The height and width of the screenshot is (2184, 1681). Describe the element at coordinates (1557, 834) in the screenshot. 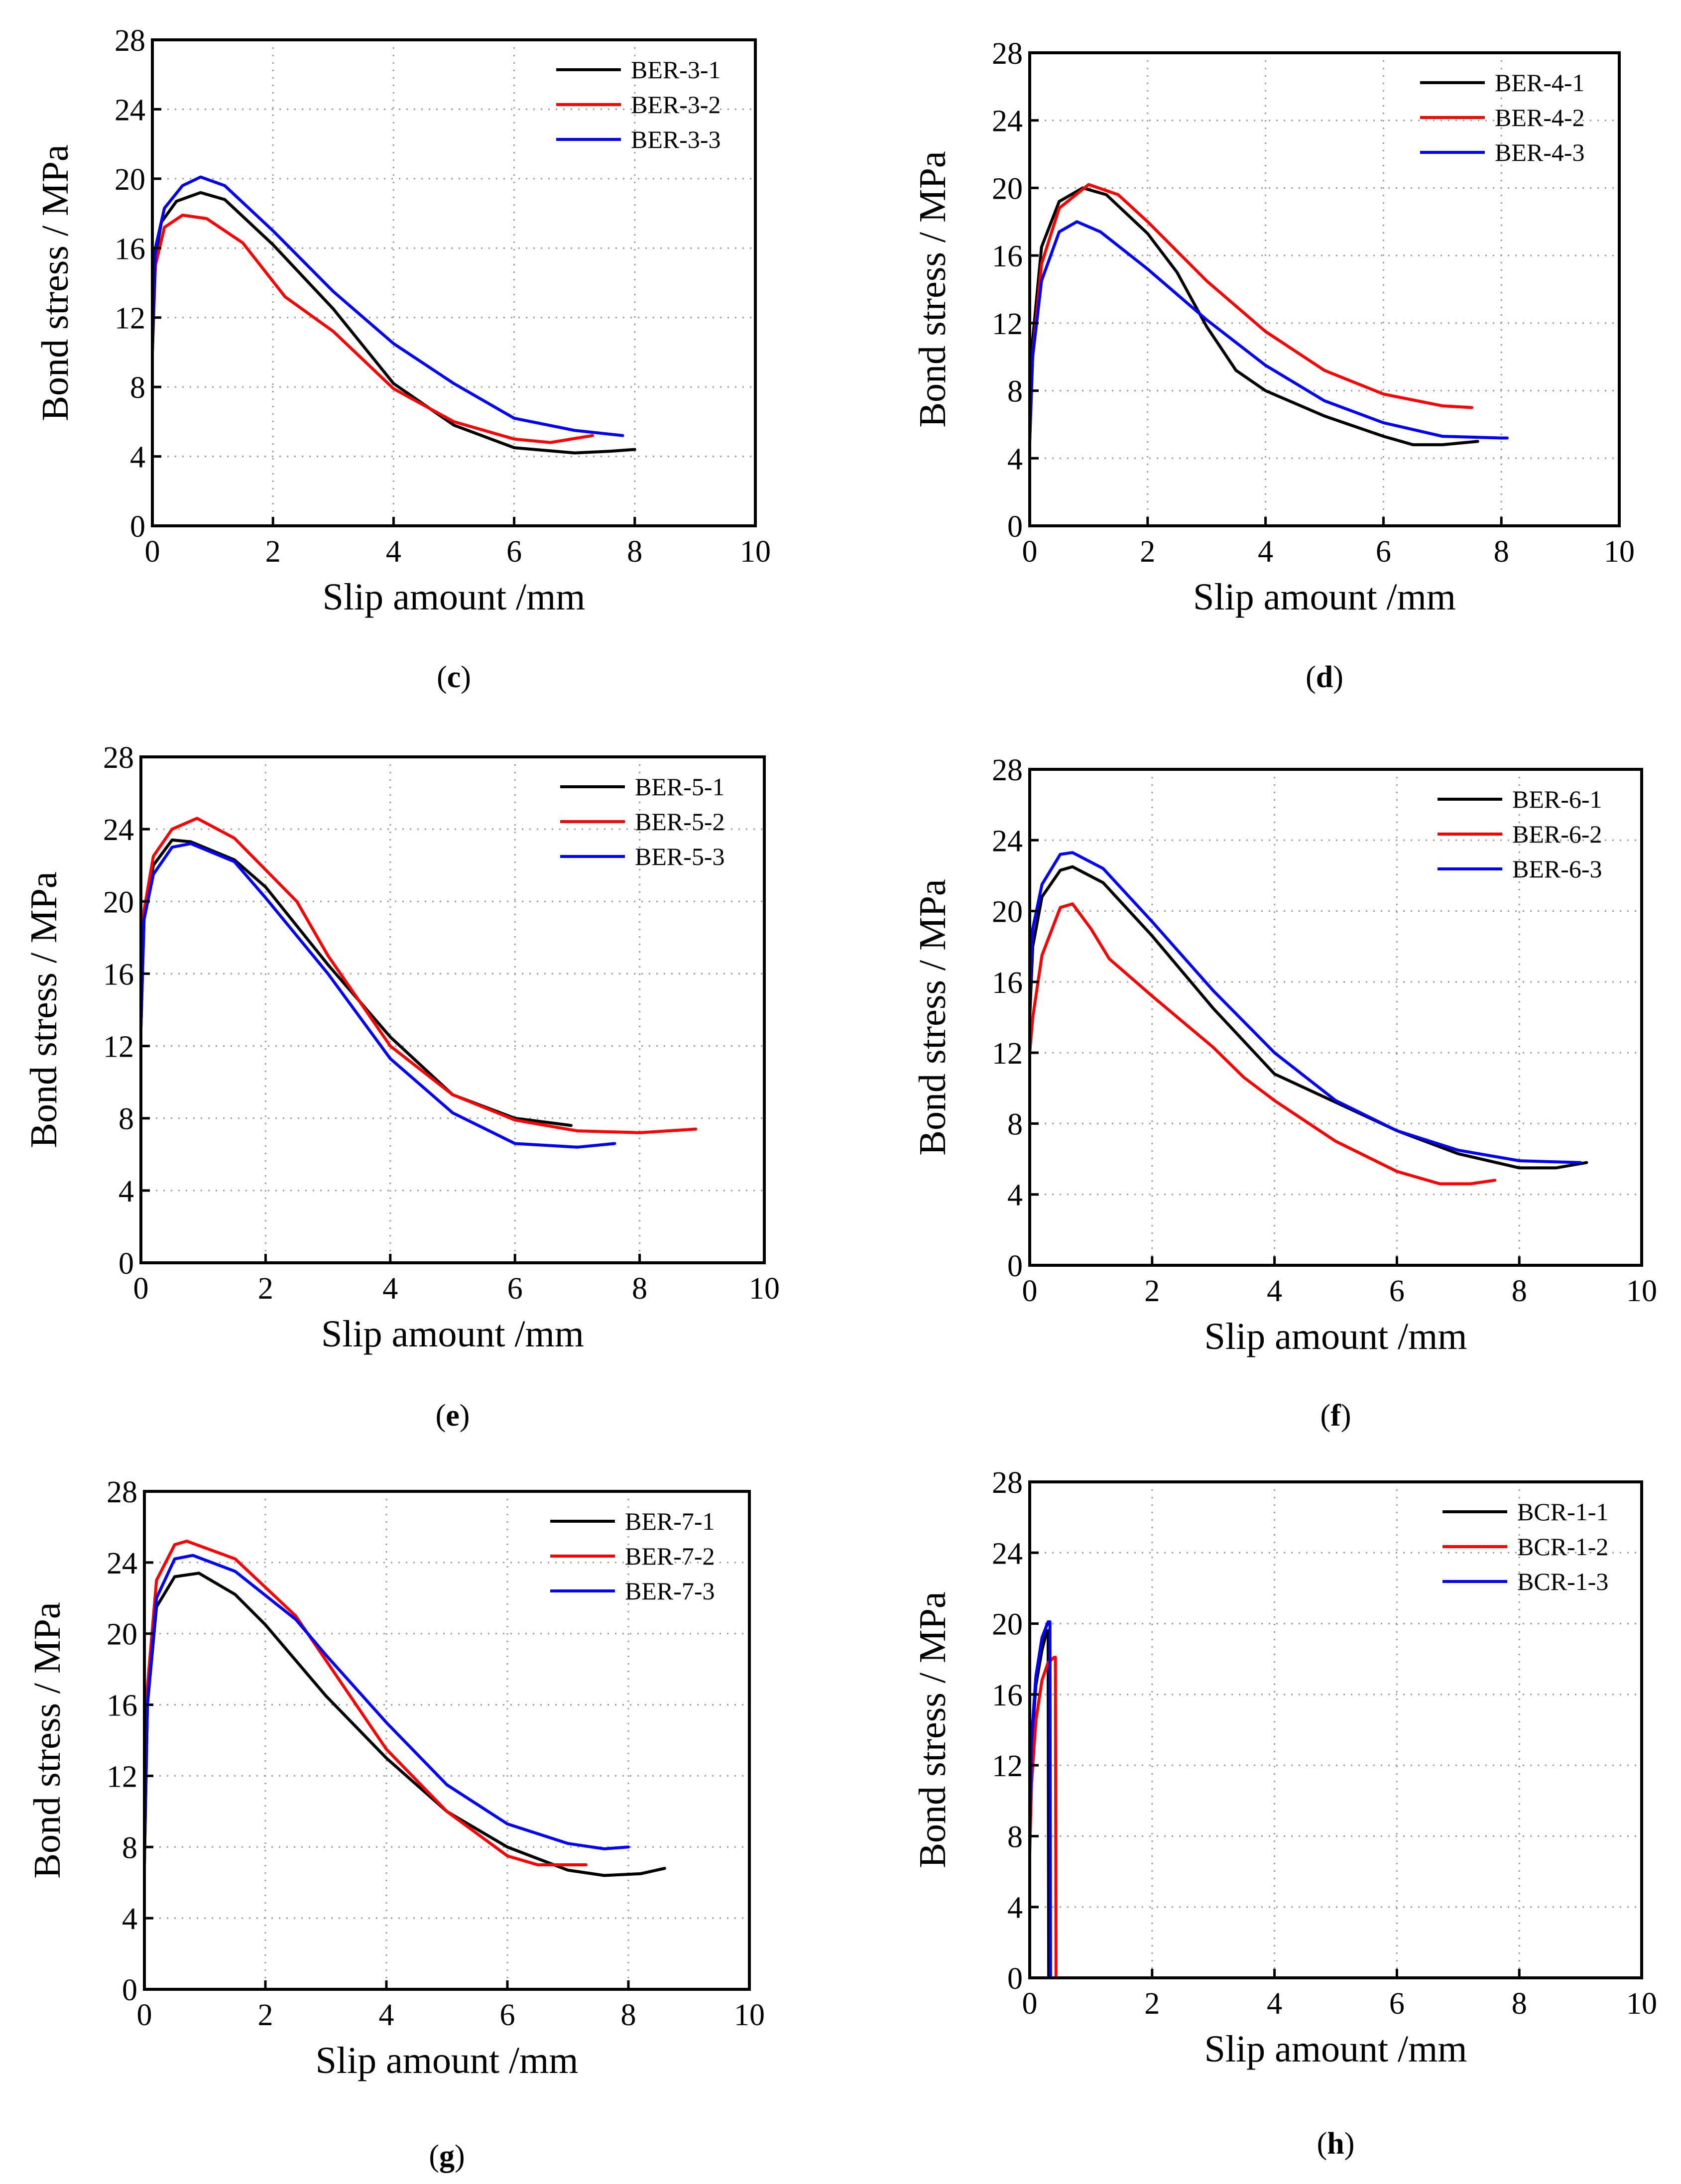

I see `legend-label: BER-6-2` at that location.